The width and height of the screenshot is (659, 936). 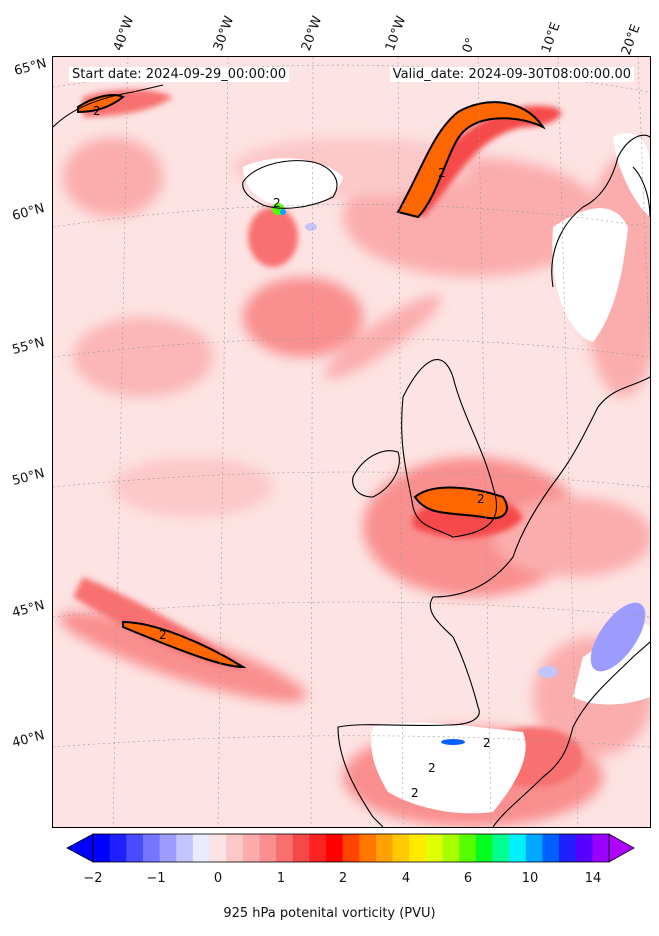 What do you see at coordinates (28, 739) in the screenshot?
I see `lat-label-40n: 40°N` at bounding box center [28, 739].